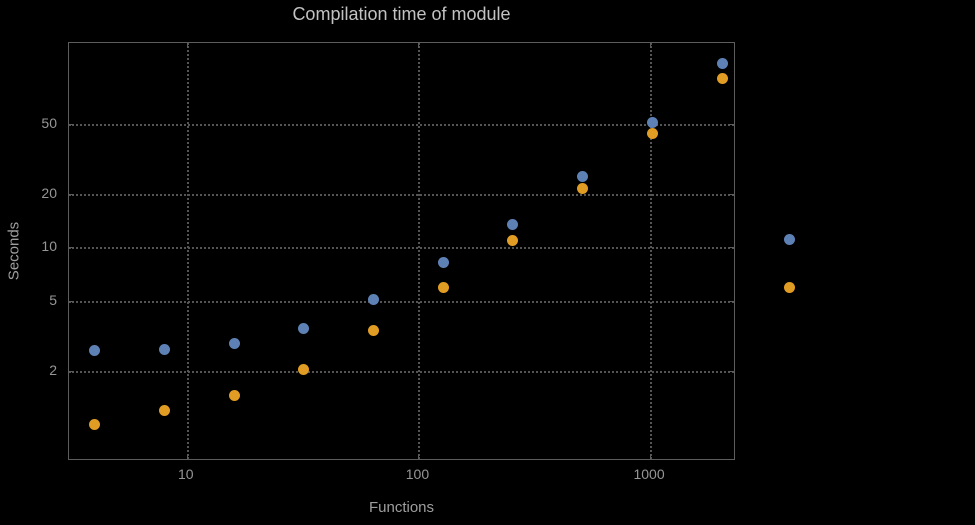  I want to click on y-tick-label: 50, so click(49, 122).